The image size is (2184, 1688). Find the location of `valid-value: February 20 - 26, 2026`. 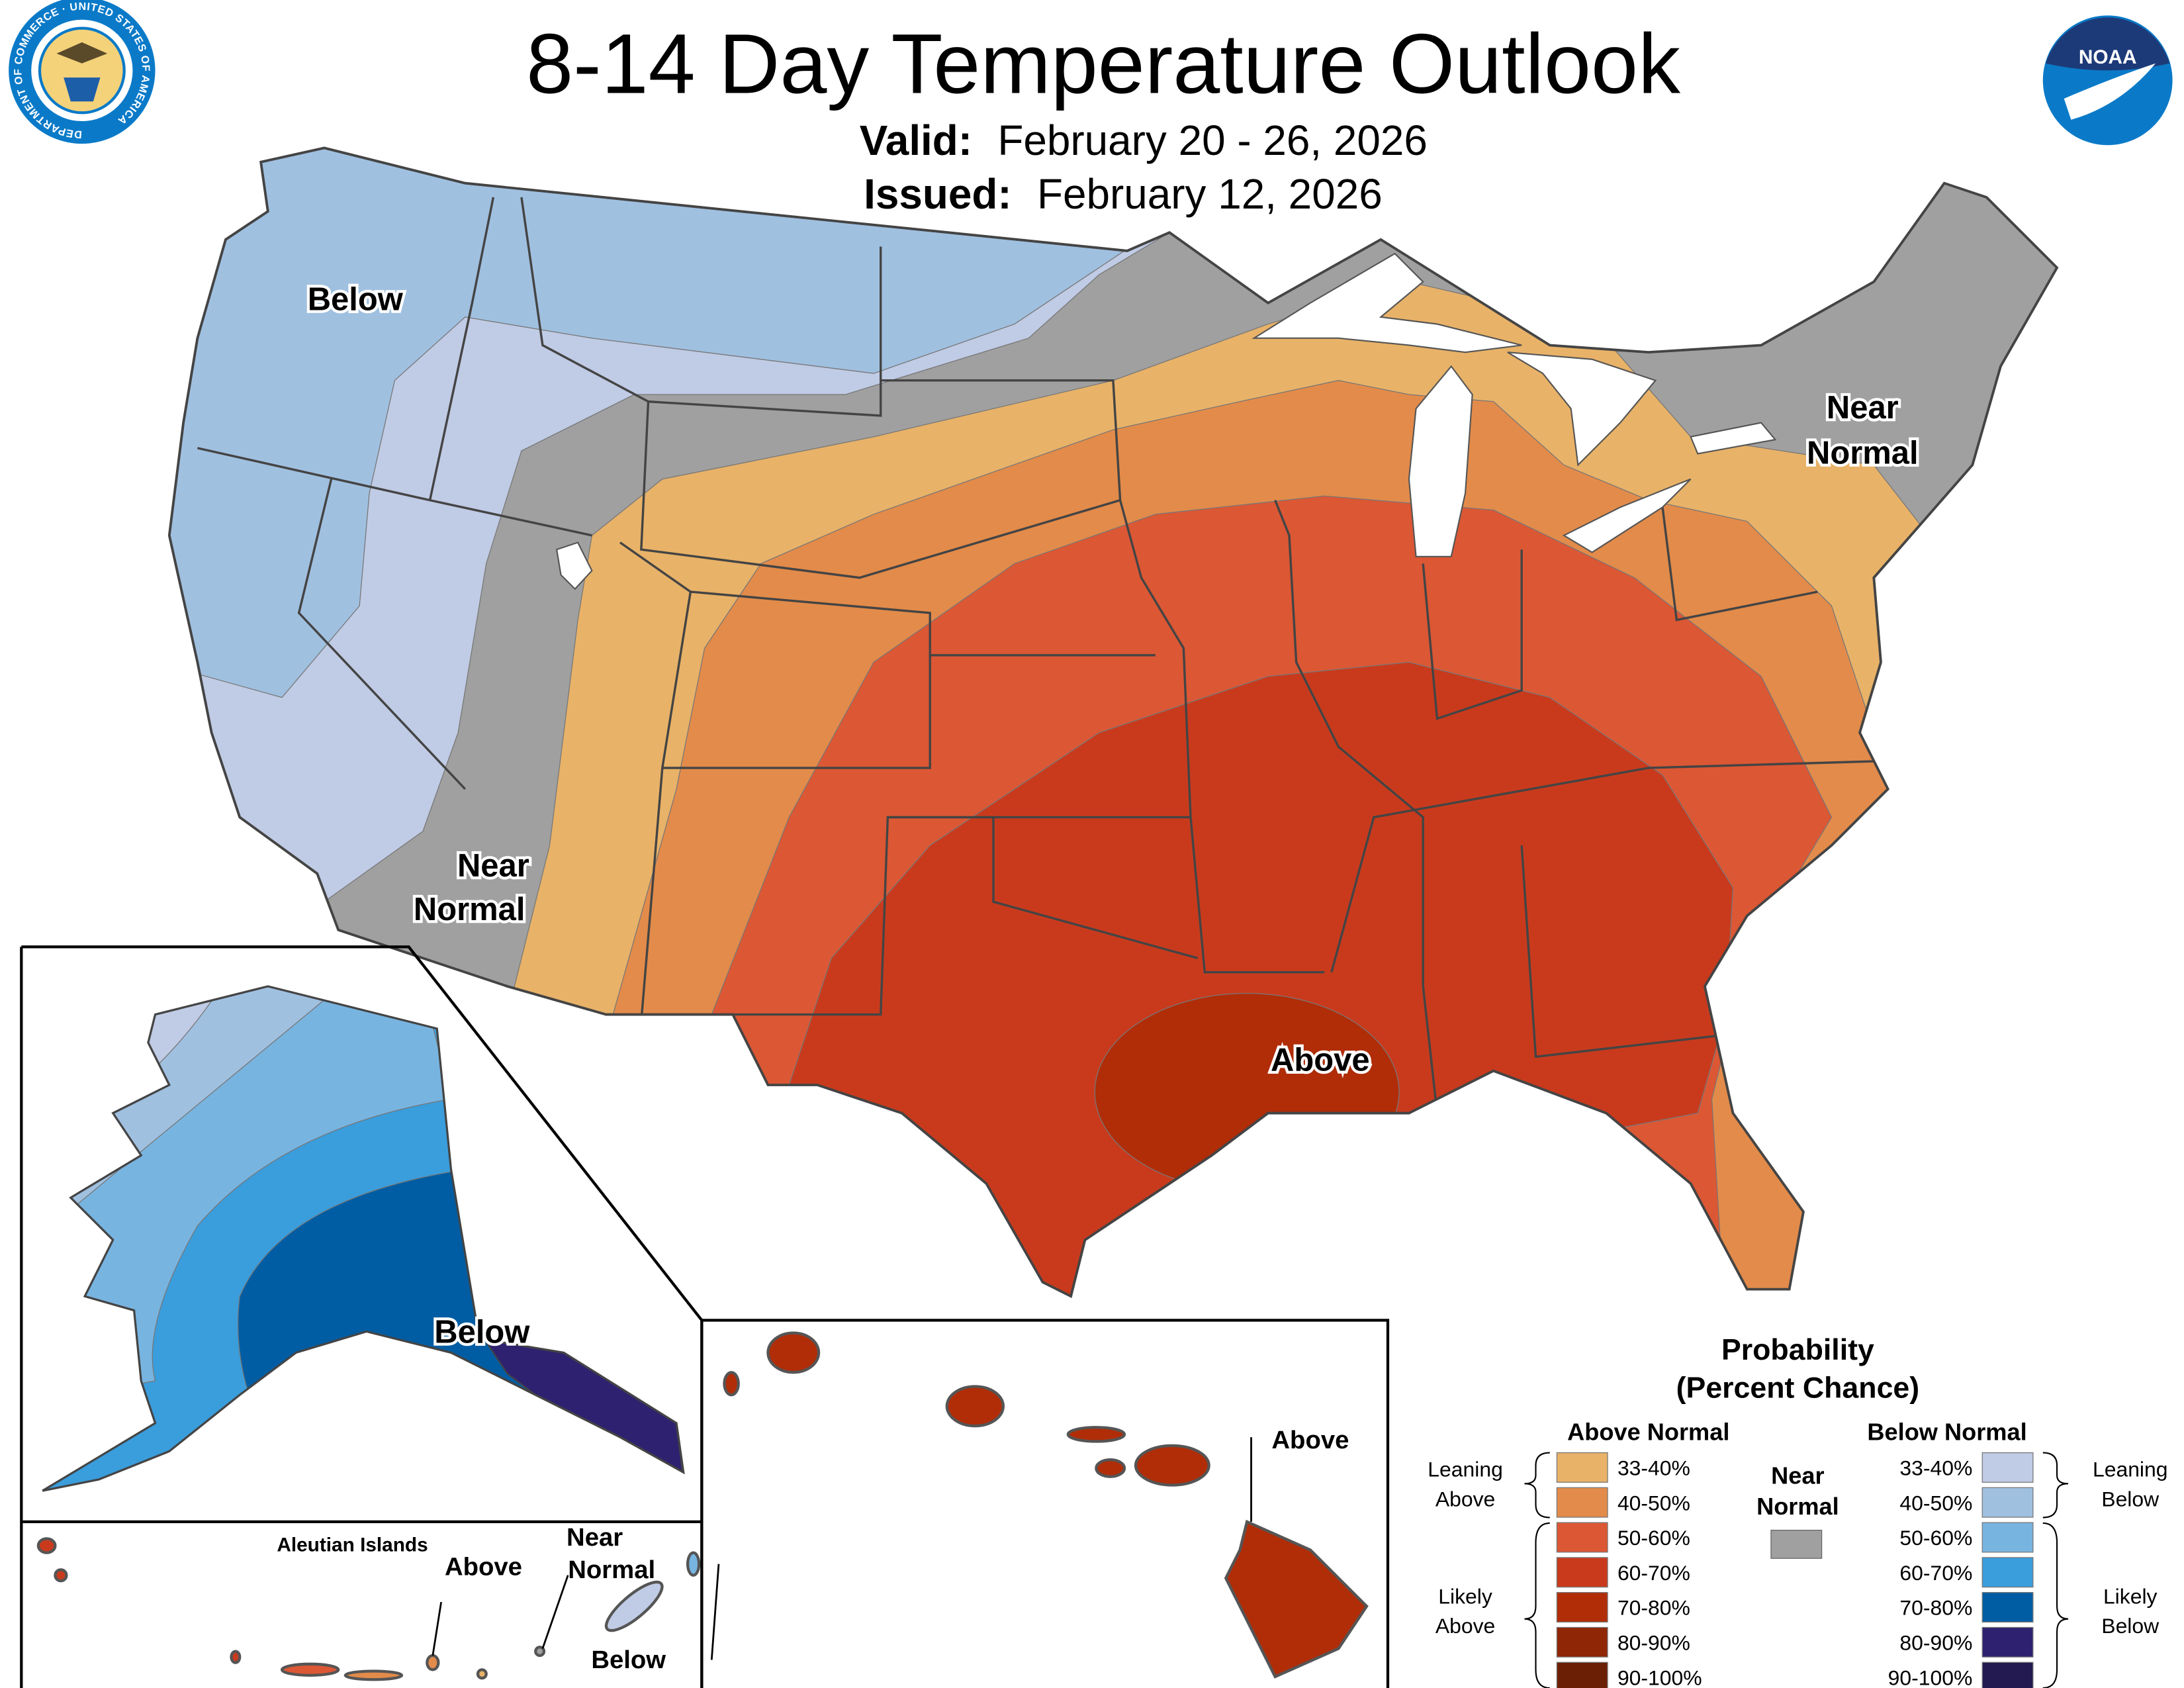

valid-value: February 20 - 26, 2026 is located at coordinates (1212, 140).